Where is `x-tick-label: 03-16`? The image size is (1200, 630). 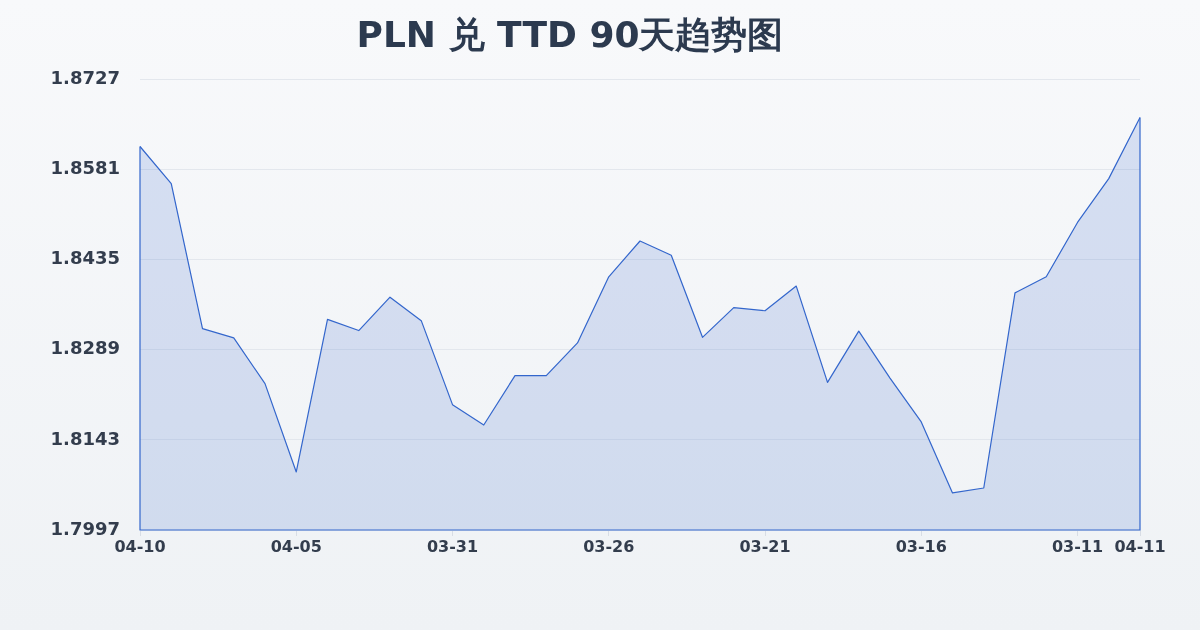
x-tick-label: 03-16 is located at coordinates (921, 546).